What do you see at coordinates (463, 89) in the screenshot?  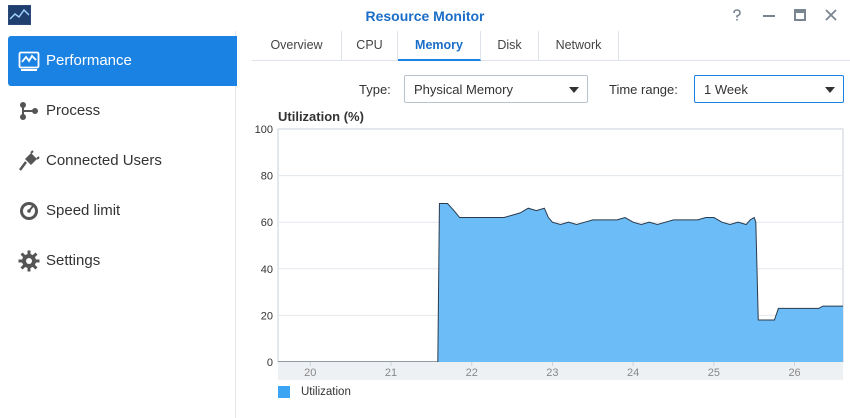 I see `type-select-value: Physical Memory` at bounding box center [463, 89].